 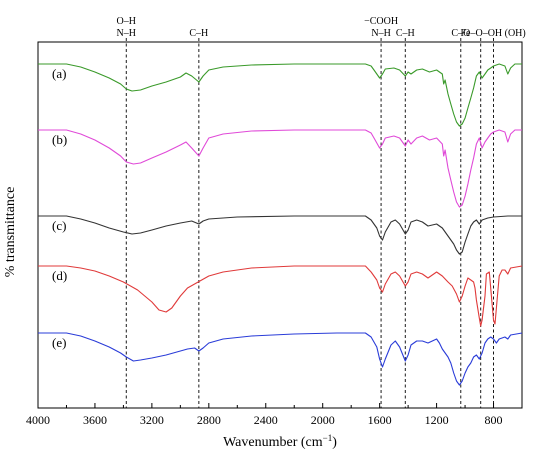 What do you see at coordinates (152, 420) in the screenshot?
I see `x-tick-label: 3200` at bounding box center [152, 420].